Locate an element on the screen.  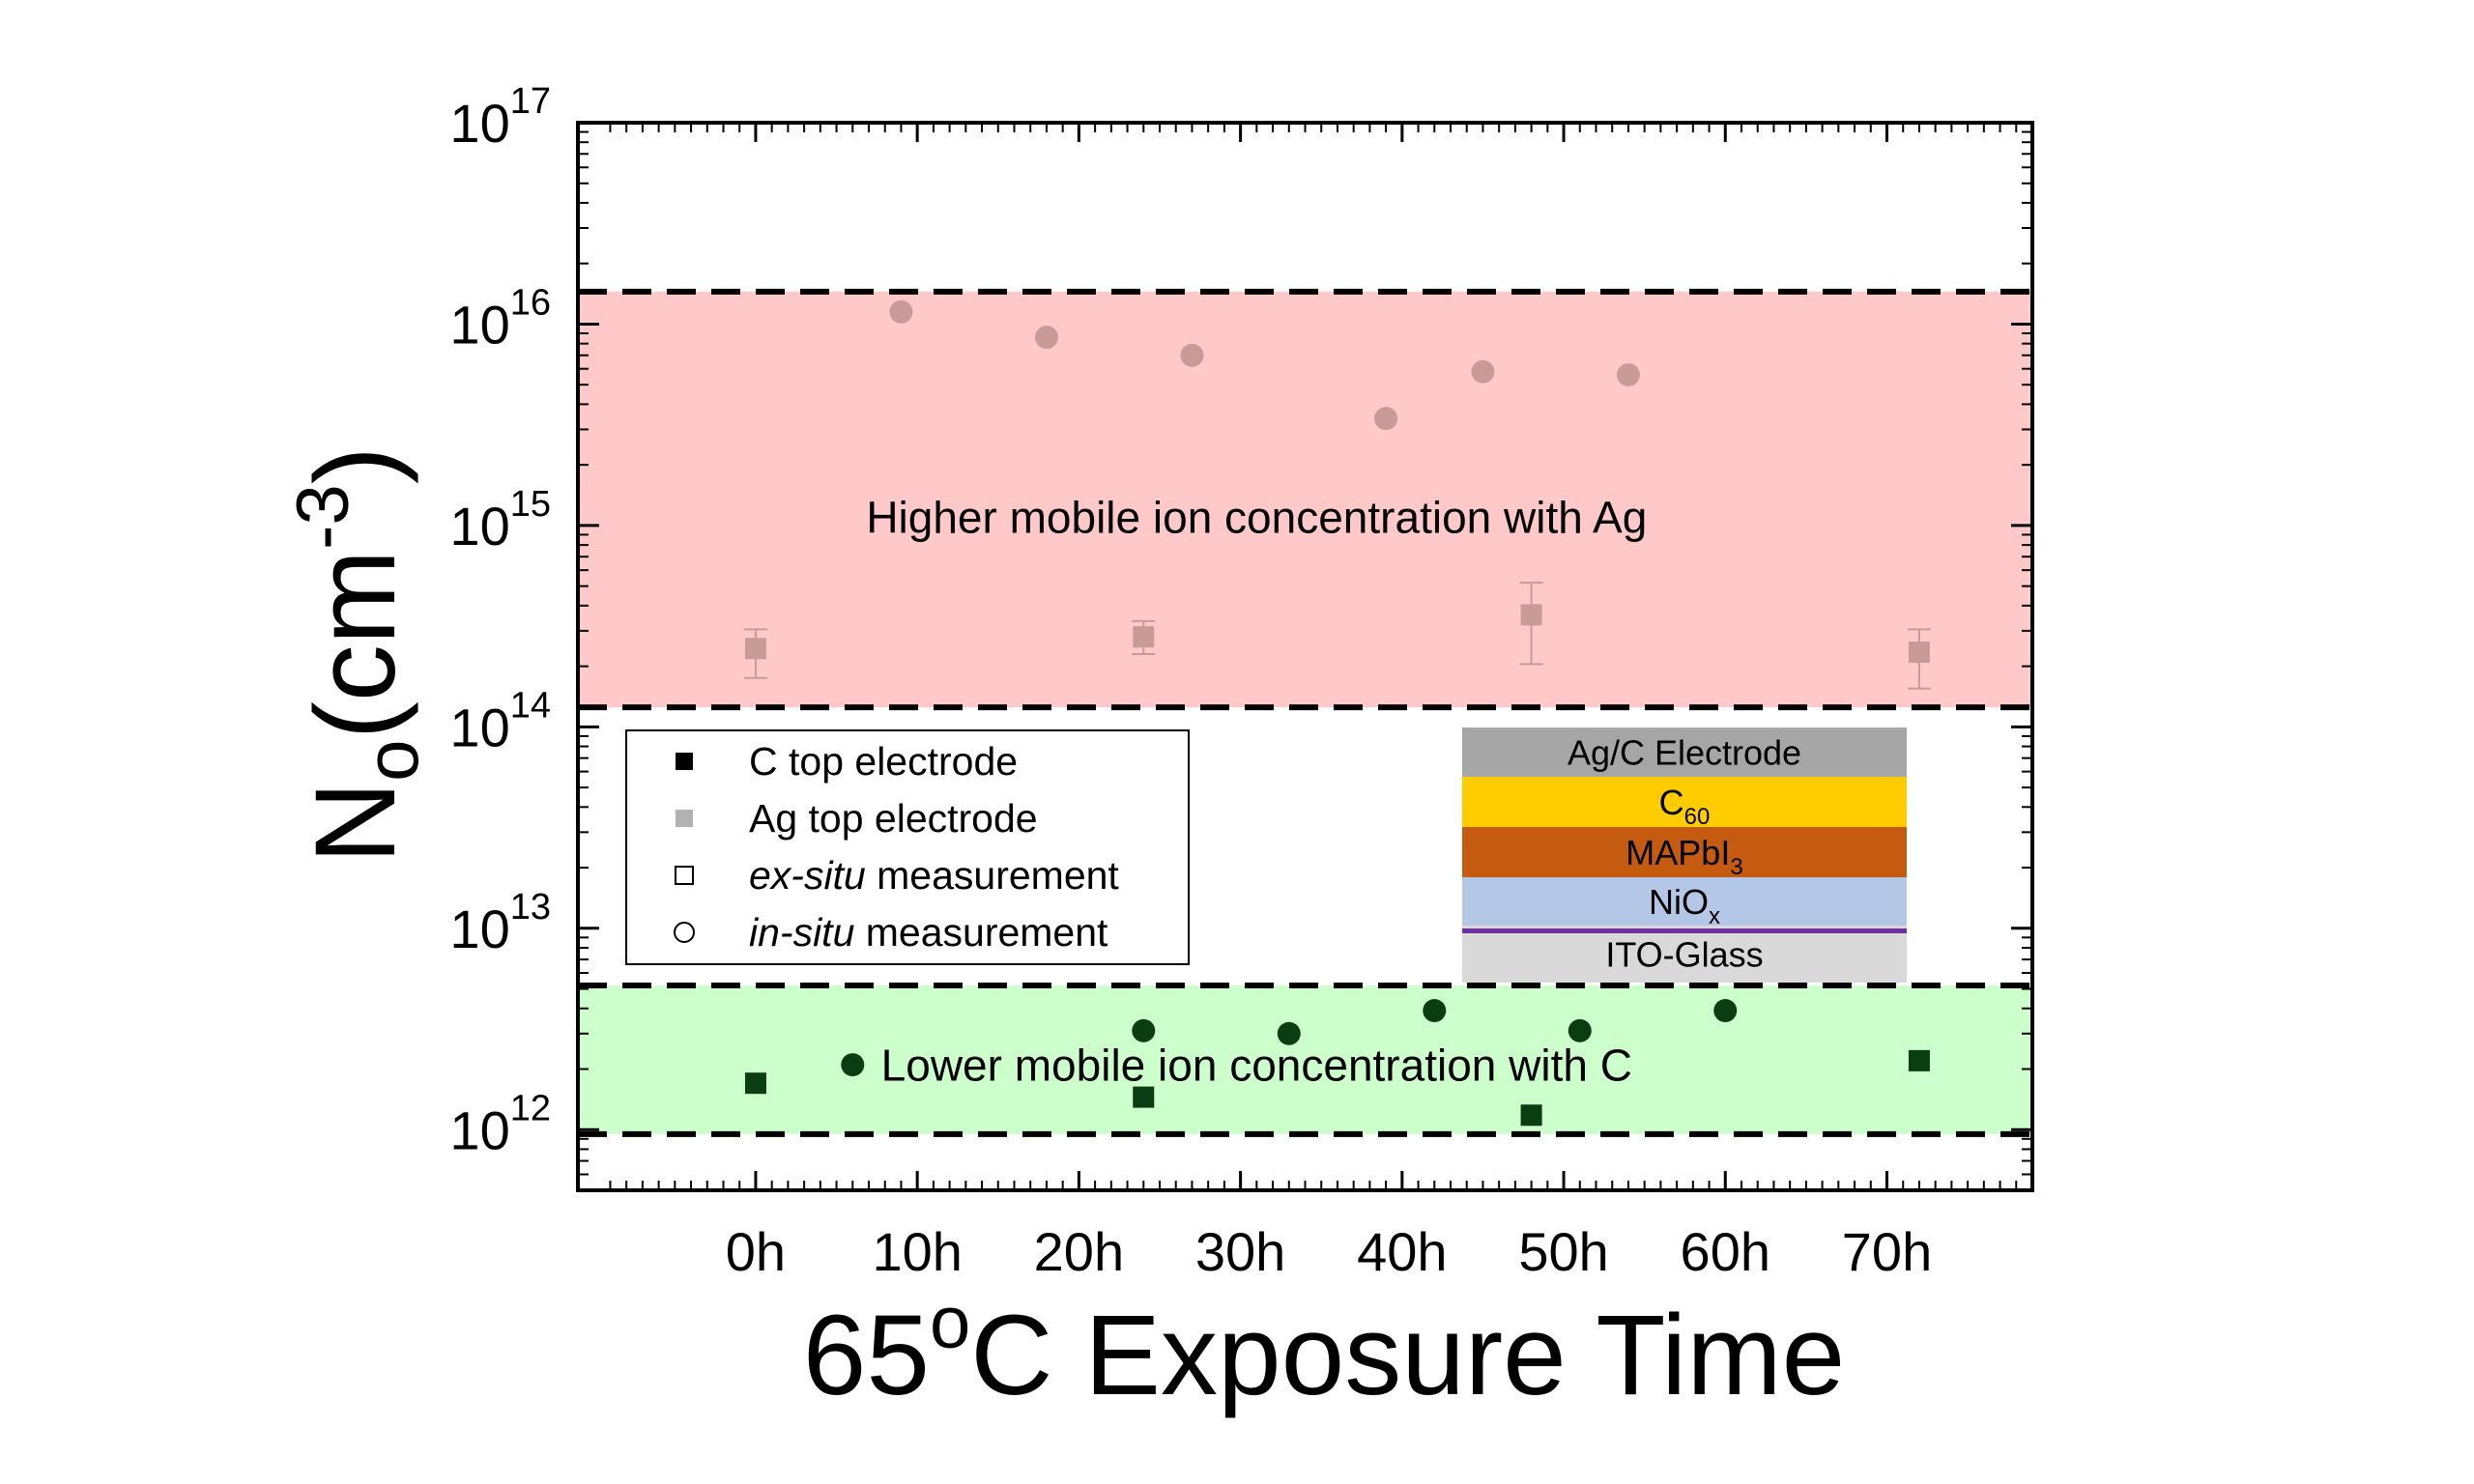
stack-layer-label: C60 is located at coordinates (1685, 807).